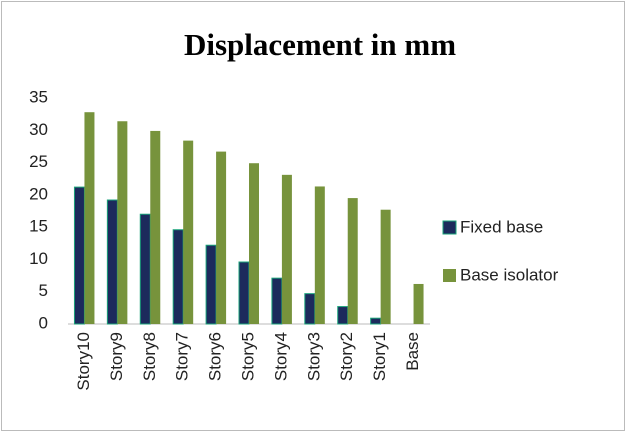  I want to click on y-tick-label: 25, so click(38, 161).